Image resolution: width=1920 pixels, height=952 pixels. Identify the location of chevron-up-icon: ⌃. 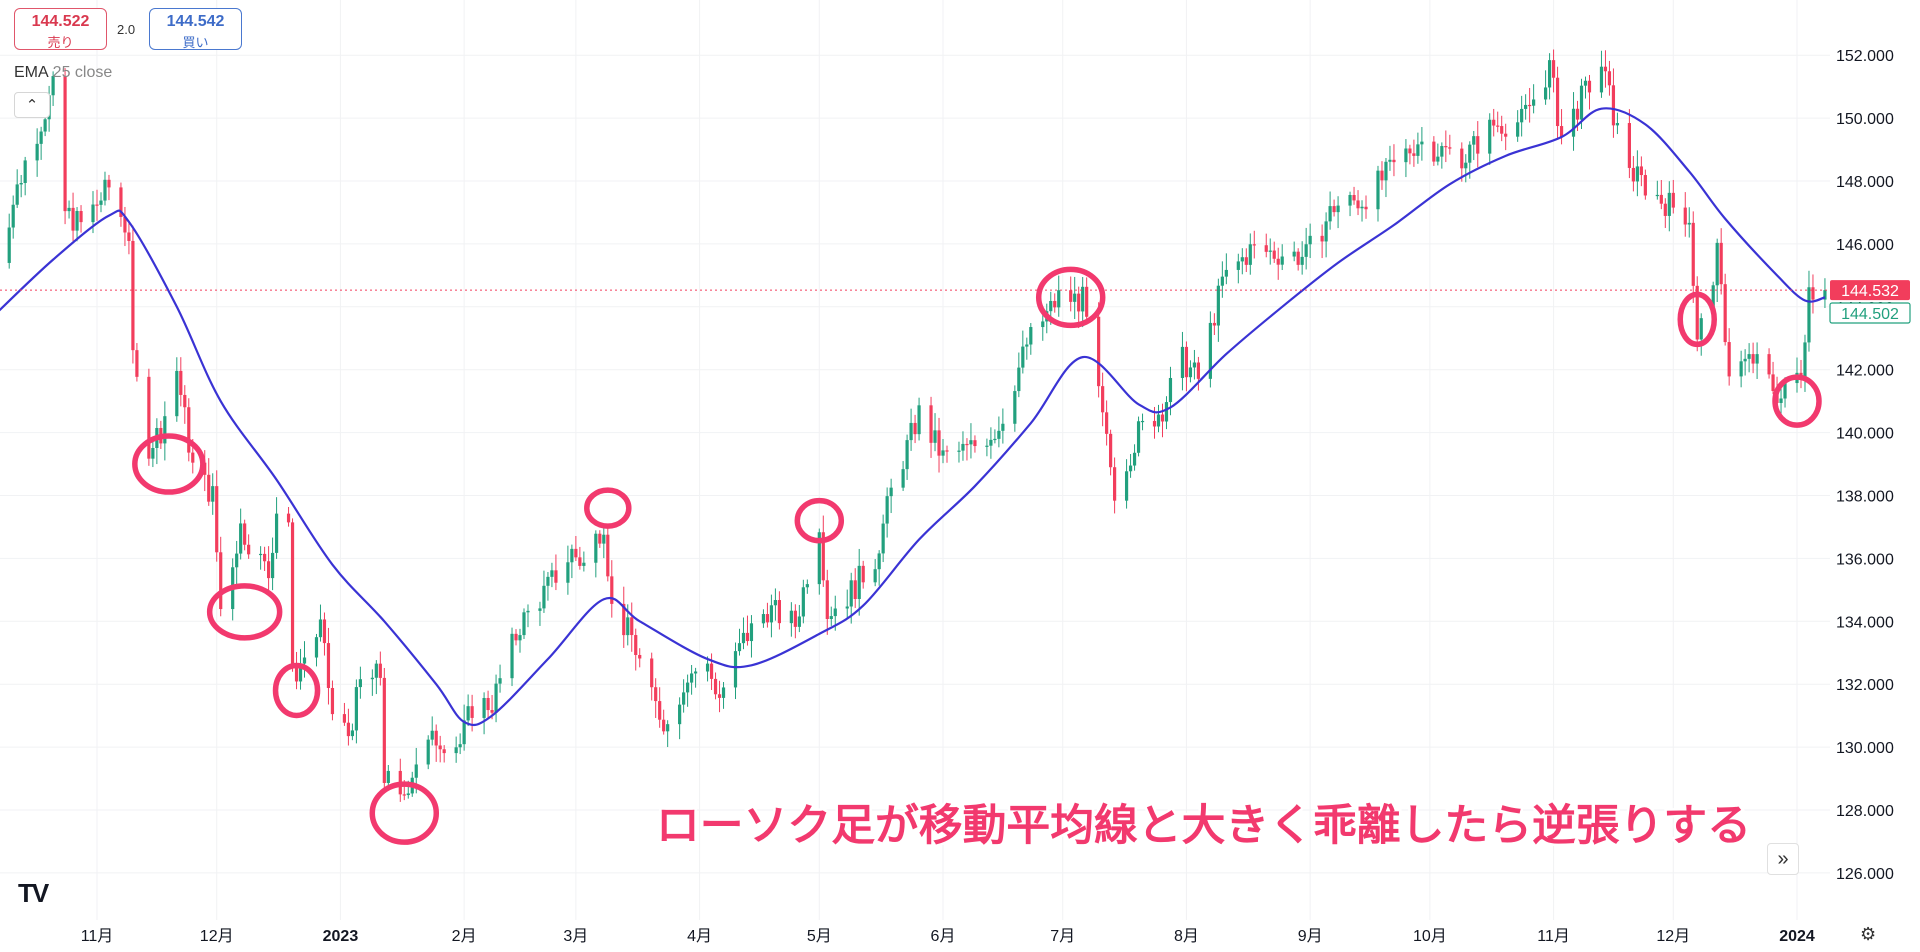
(32, 105).